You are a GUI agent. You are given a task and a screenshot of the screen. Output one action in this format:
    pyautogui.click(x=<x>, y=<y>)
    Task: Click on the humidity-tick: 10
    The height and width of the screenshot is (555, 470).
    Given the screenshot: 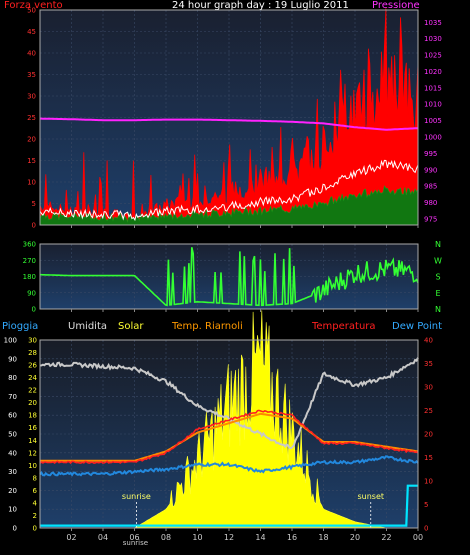 What is the action you would take?
    pyautogui.click(x=12, y=510)
    